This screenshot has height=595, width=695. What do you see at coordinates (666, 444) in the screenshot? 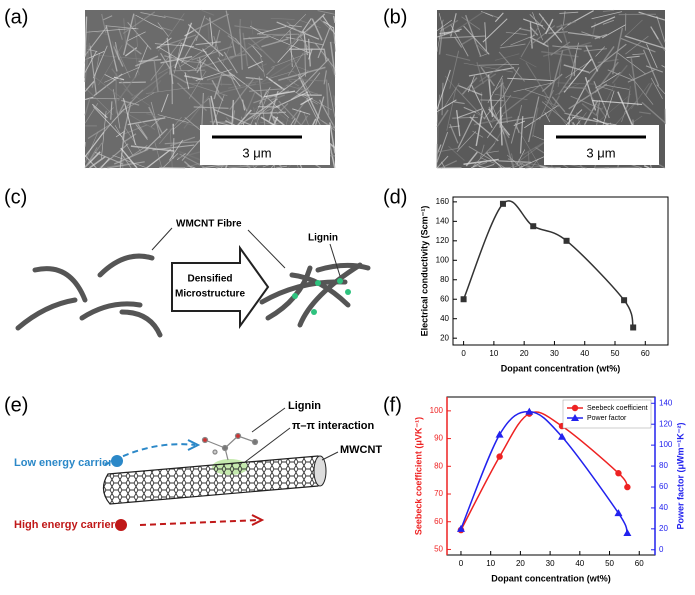
I see `y2-tick-label: 100` at bounding box center [666, 444].